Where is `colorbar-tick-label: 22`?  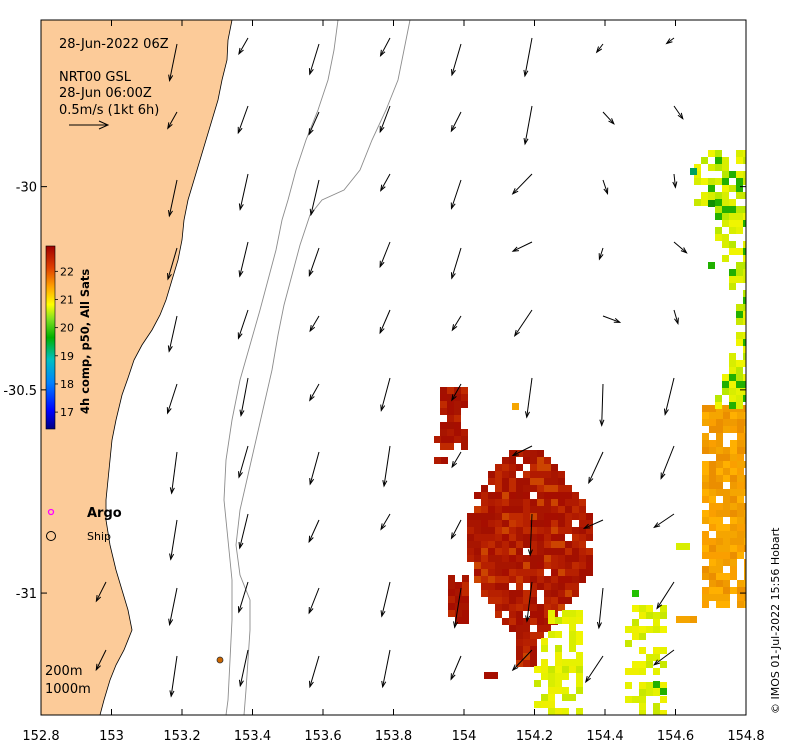 colorbar-tick-label: 22 is located at coordinates (67, 271).